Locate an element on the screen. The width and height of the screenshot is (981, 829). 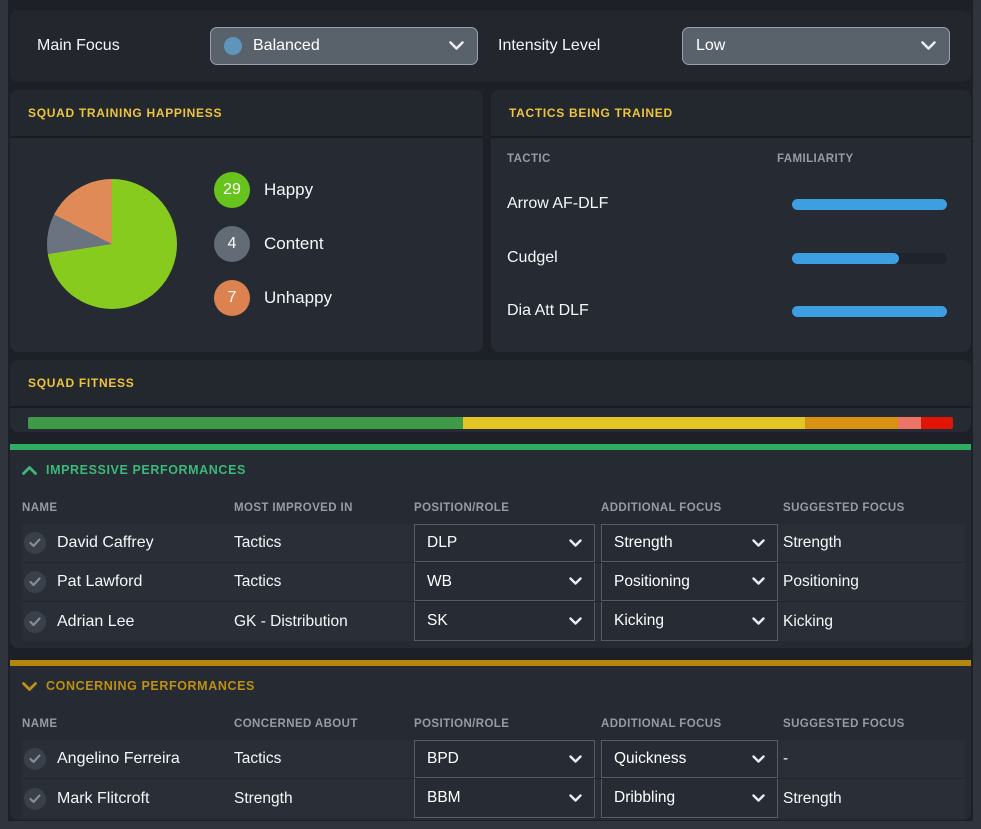
additional-focus-value: Kicking is located at coordinates (639, 620).